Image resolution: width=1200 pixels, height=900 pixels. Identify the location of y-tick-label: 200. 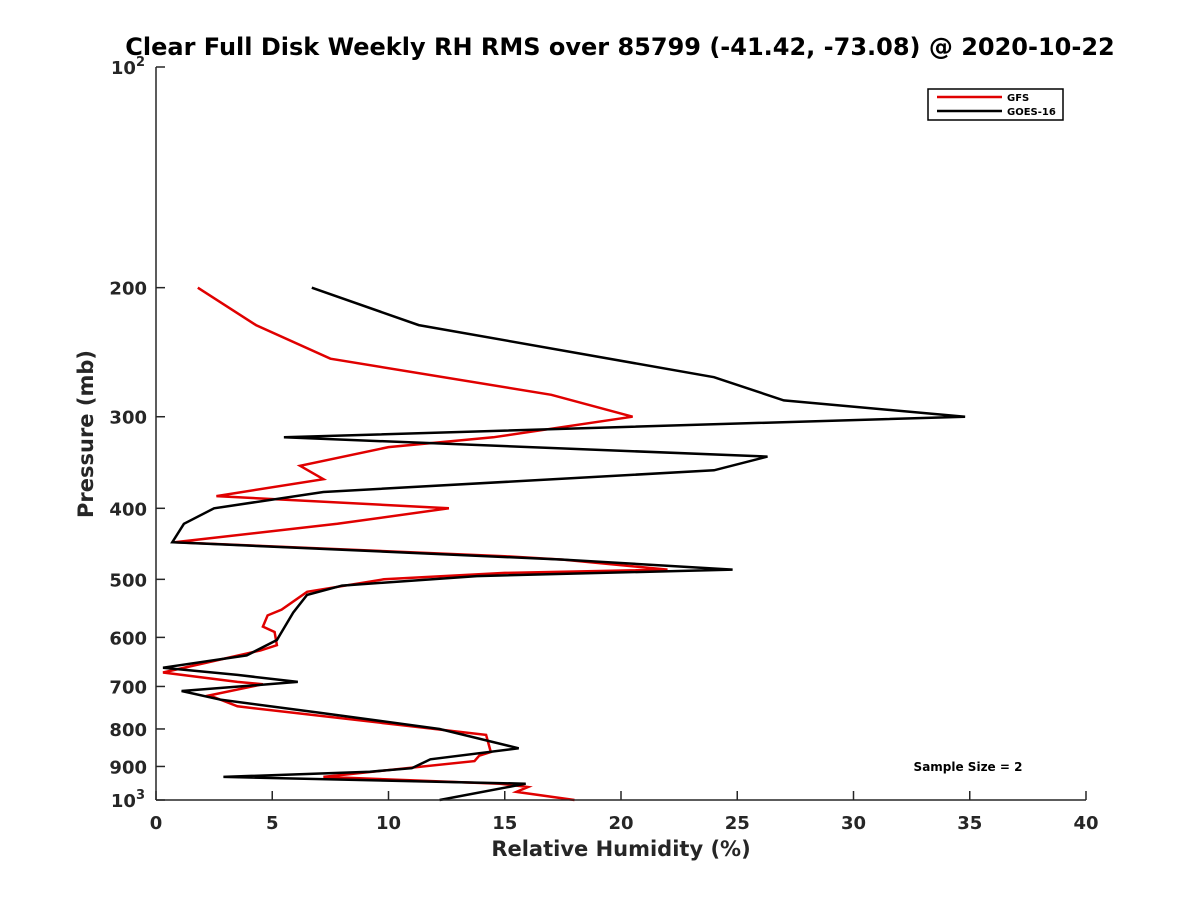
(128, 289).